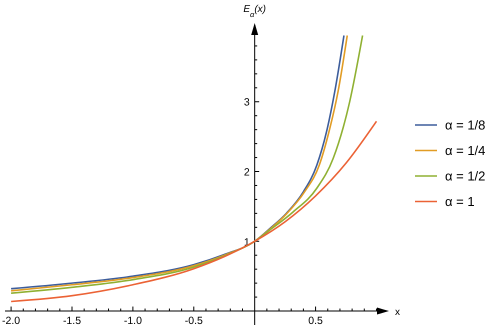 The width and height of the screenshot is (500, 328). I want to click on y-tick-label: 2, so click(247, 172).